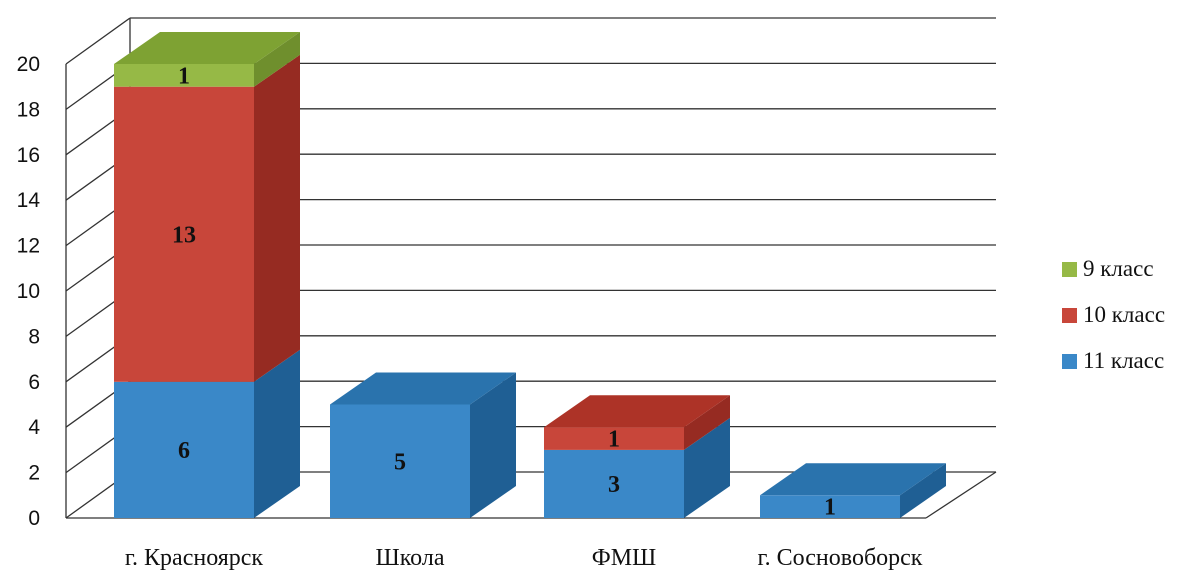 Image resolution: width=1186 pixels, height=572 pixels. Describe the element at coordinates (410, 558) in the screenshot. I see `x-category-label: Школа` at that location.